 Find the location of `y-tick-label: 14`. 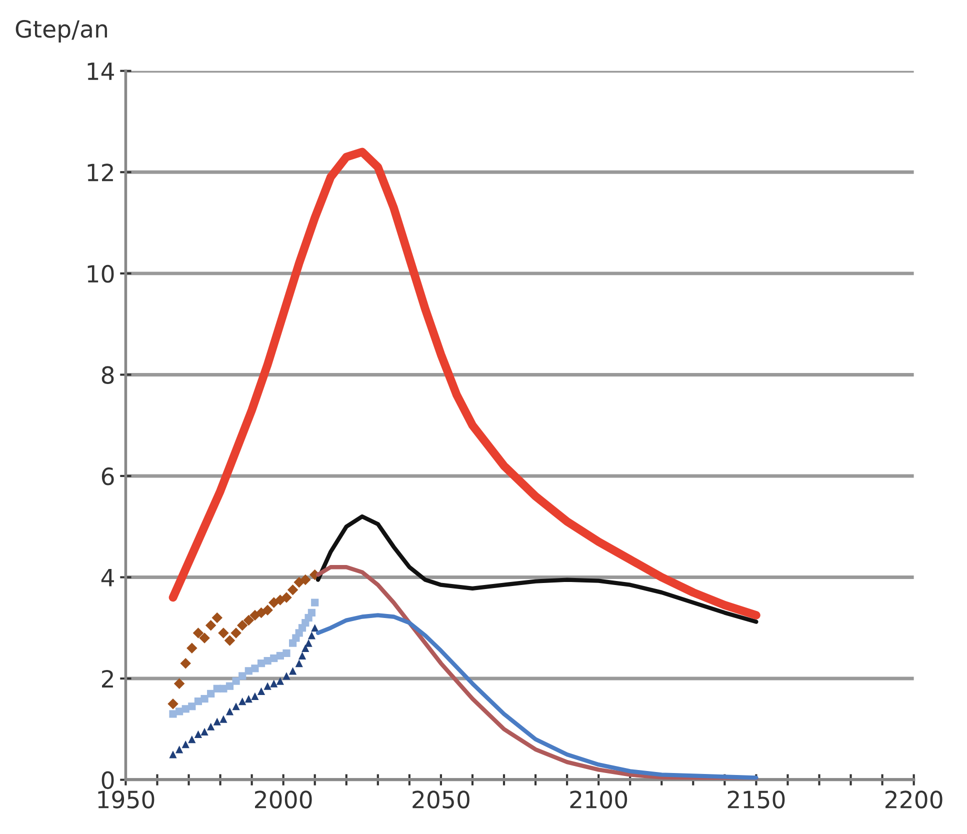

y-tick-label: 14 is located at coordinates (101, 71).